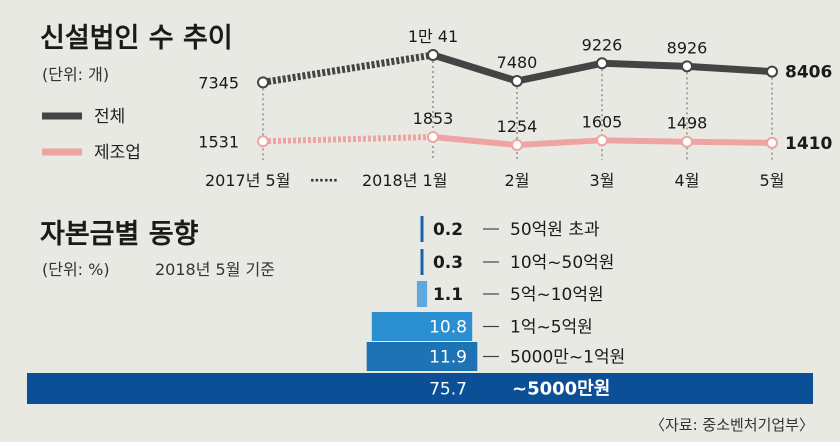 The width and height of the screenshot is (840, 442). What do you see at coordinates (348, 139) in the screenshot?
I see `series-1-gap-segment` at bounding box center [348, 139].